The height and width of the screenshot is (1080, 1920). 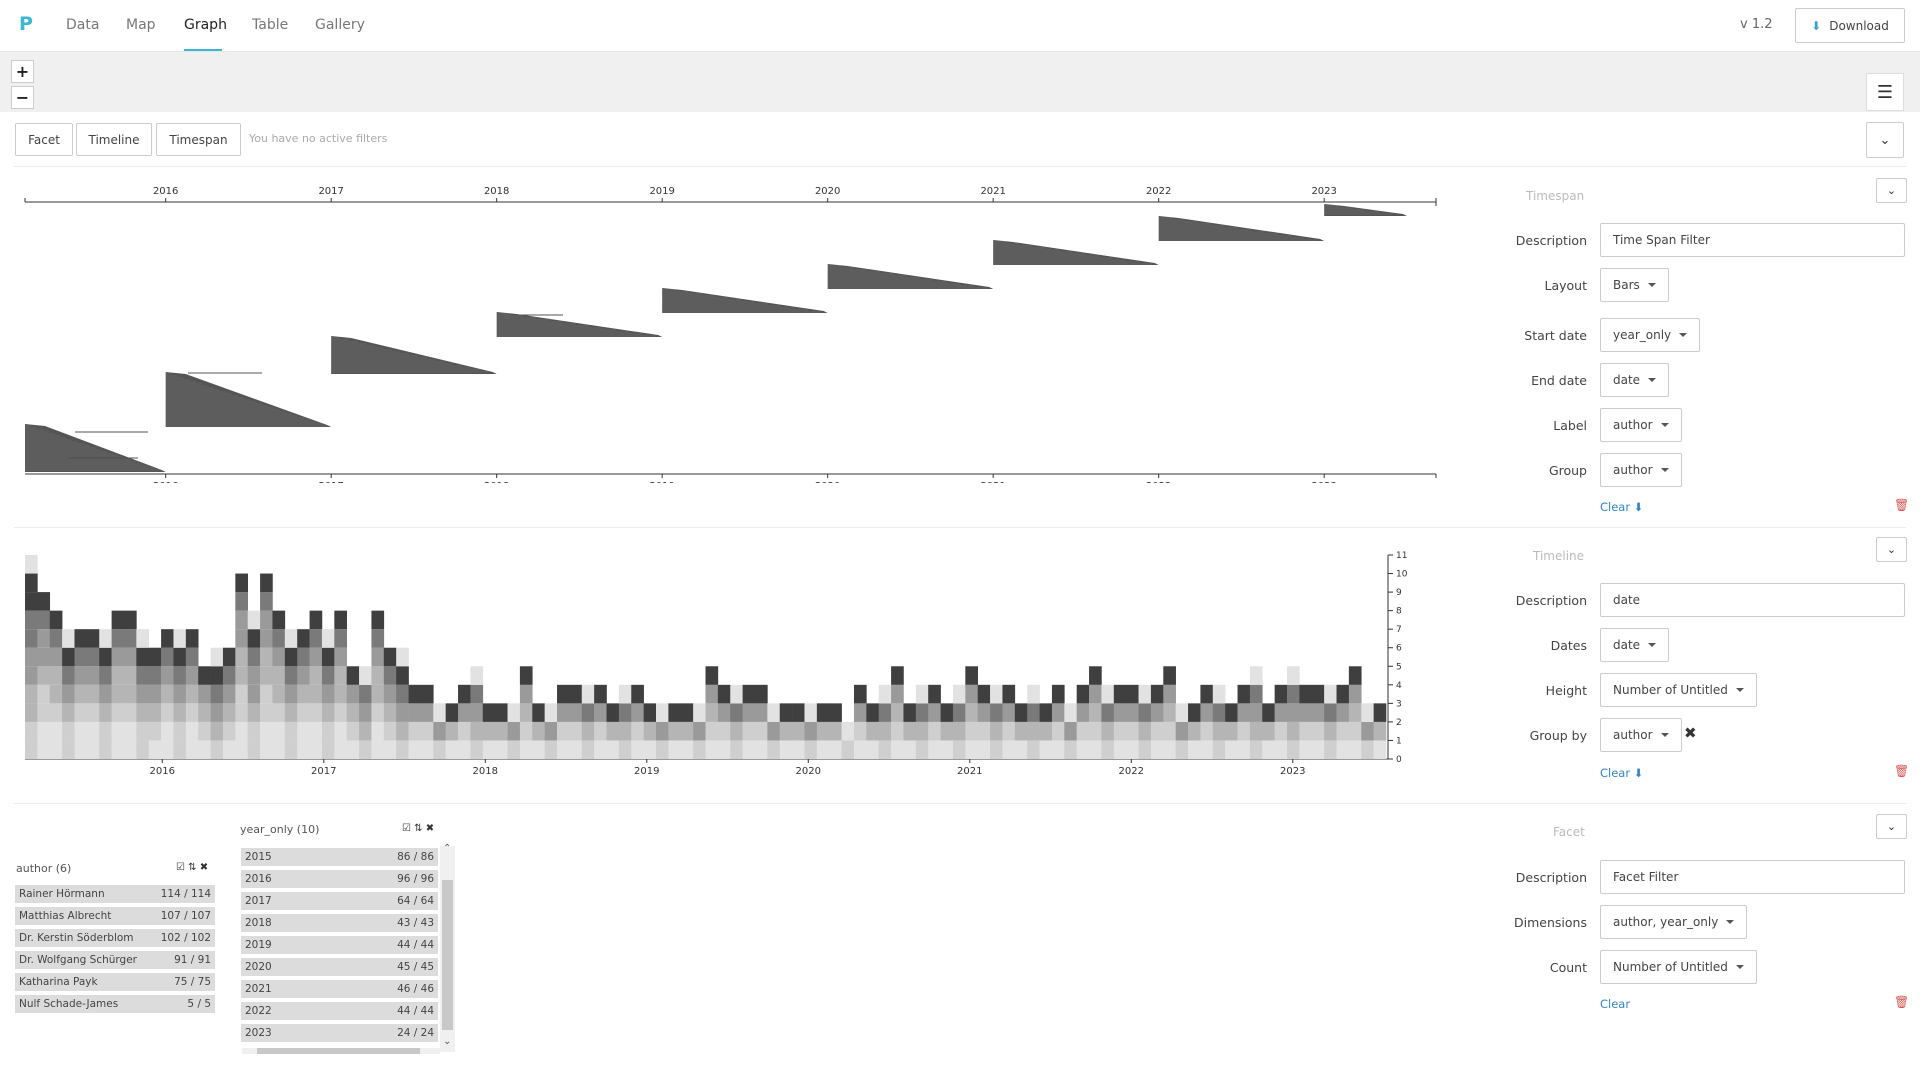 I want to click on app-logo: P, so click(x=26, y=24).